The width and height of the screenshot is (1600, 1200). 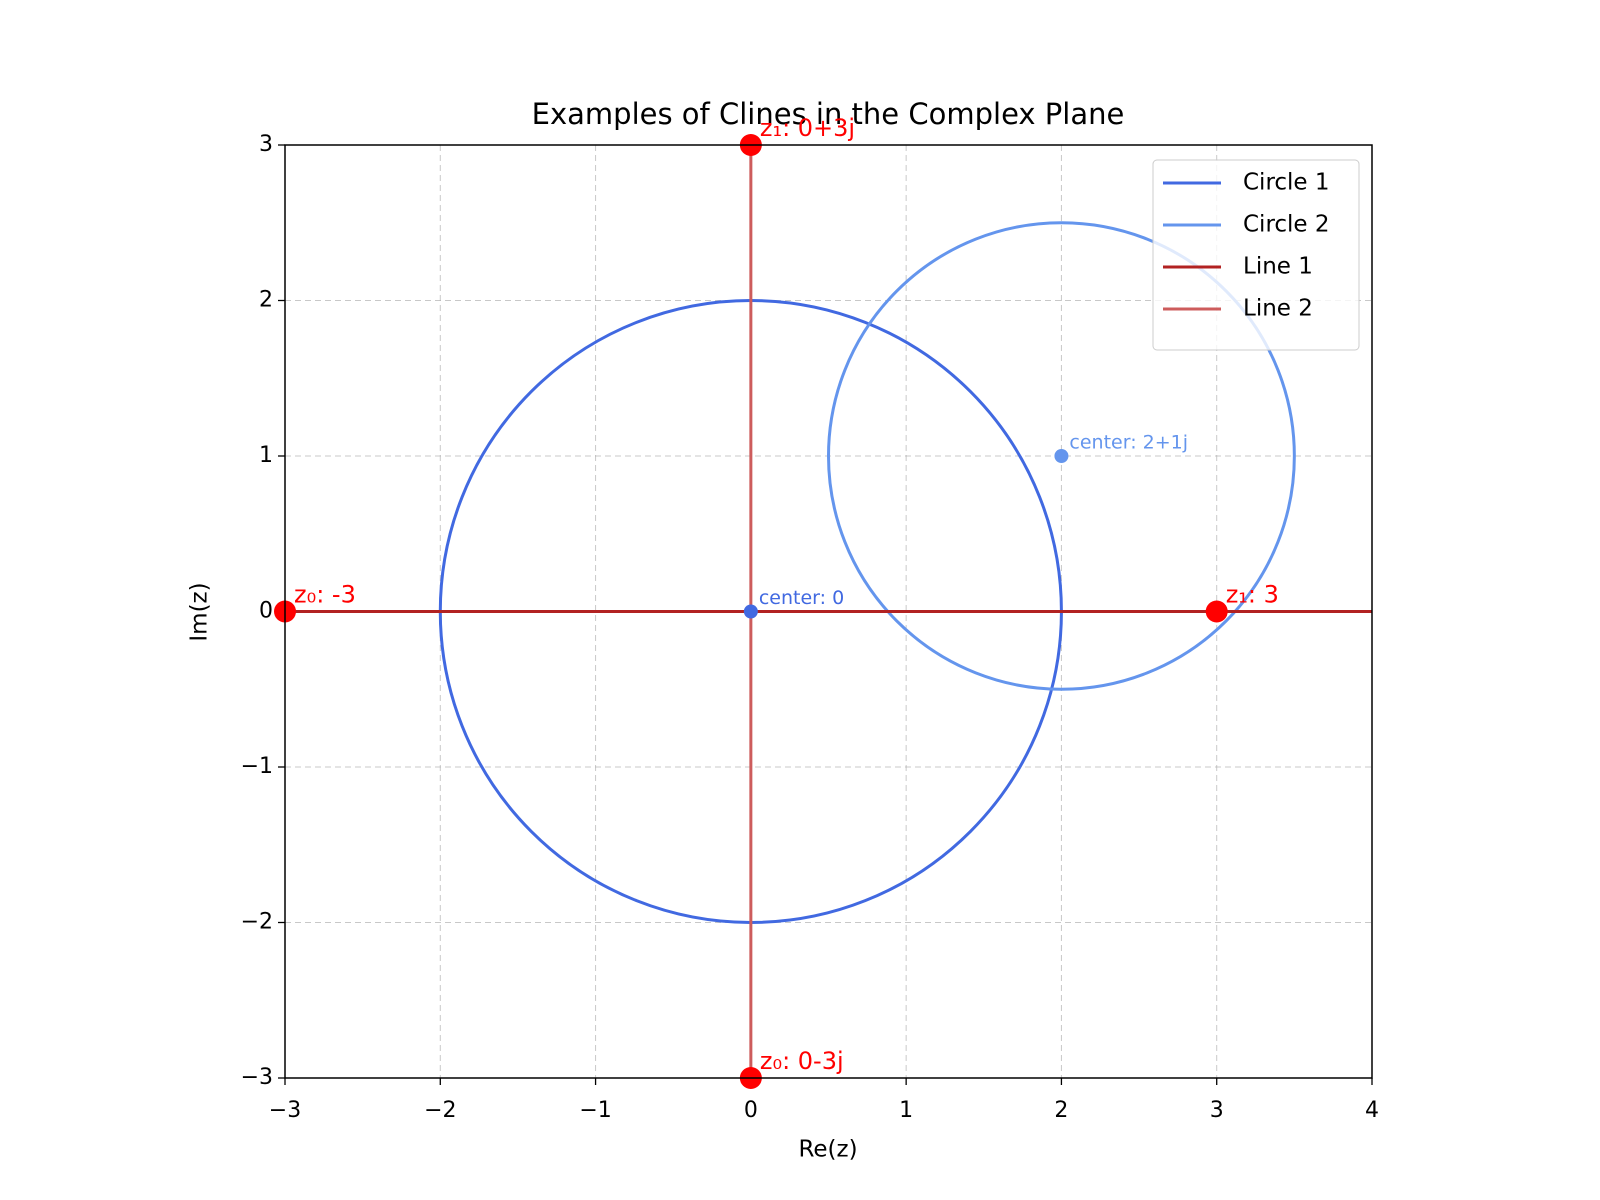 I want to click on circle-cline, so click(x=1061, y=456).